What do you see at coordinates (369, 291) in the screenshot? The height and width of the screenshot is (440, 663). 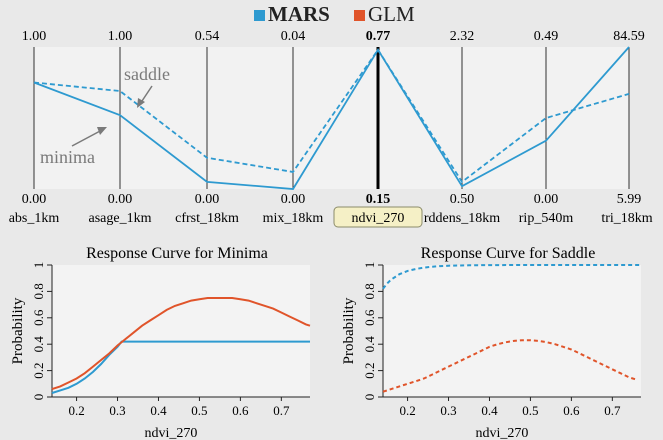 I see `y-tick-label-saddle: 0.8` at bounding box center [369, 291].